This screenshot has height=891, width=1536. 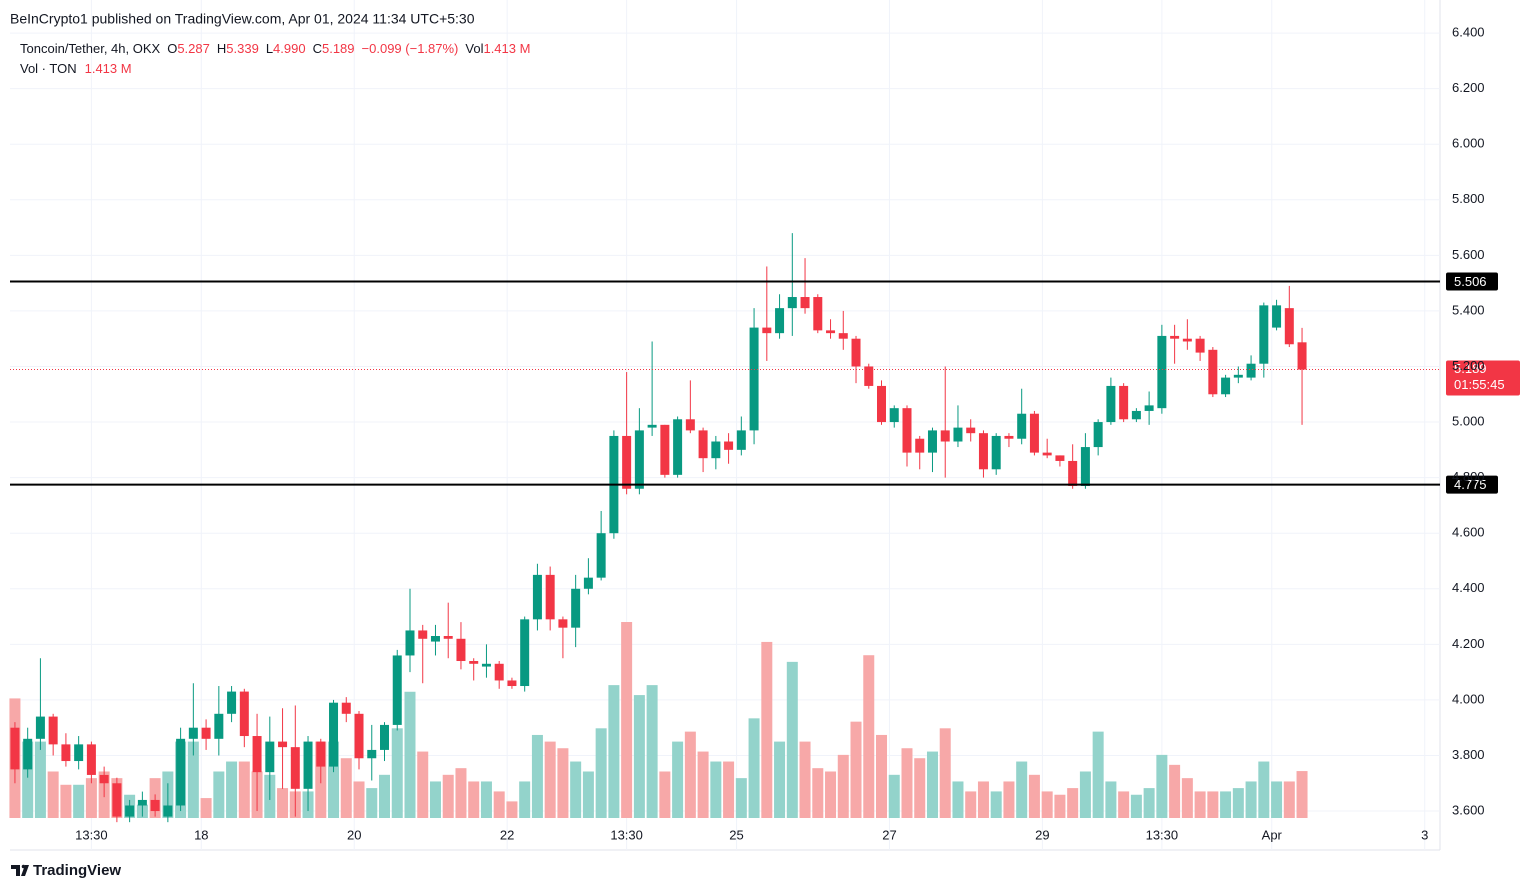 I want to click on x-tick-label: 22, so click(x=507, y=834).